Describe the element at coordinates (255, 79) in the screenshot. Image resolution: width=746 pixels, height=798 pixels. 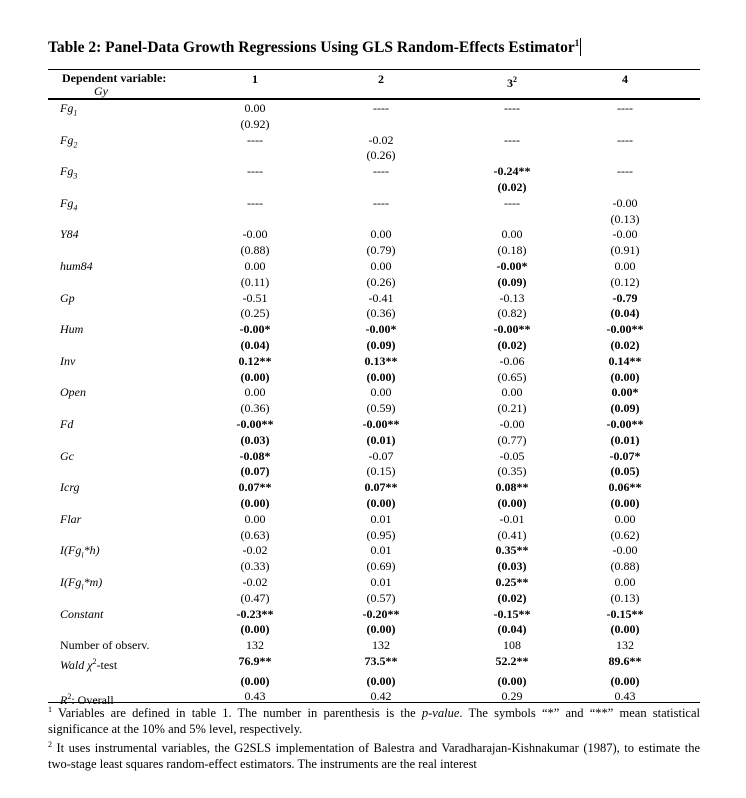
I see `column-header-1: 1` at that location.